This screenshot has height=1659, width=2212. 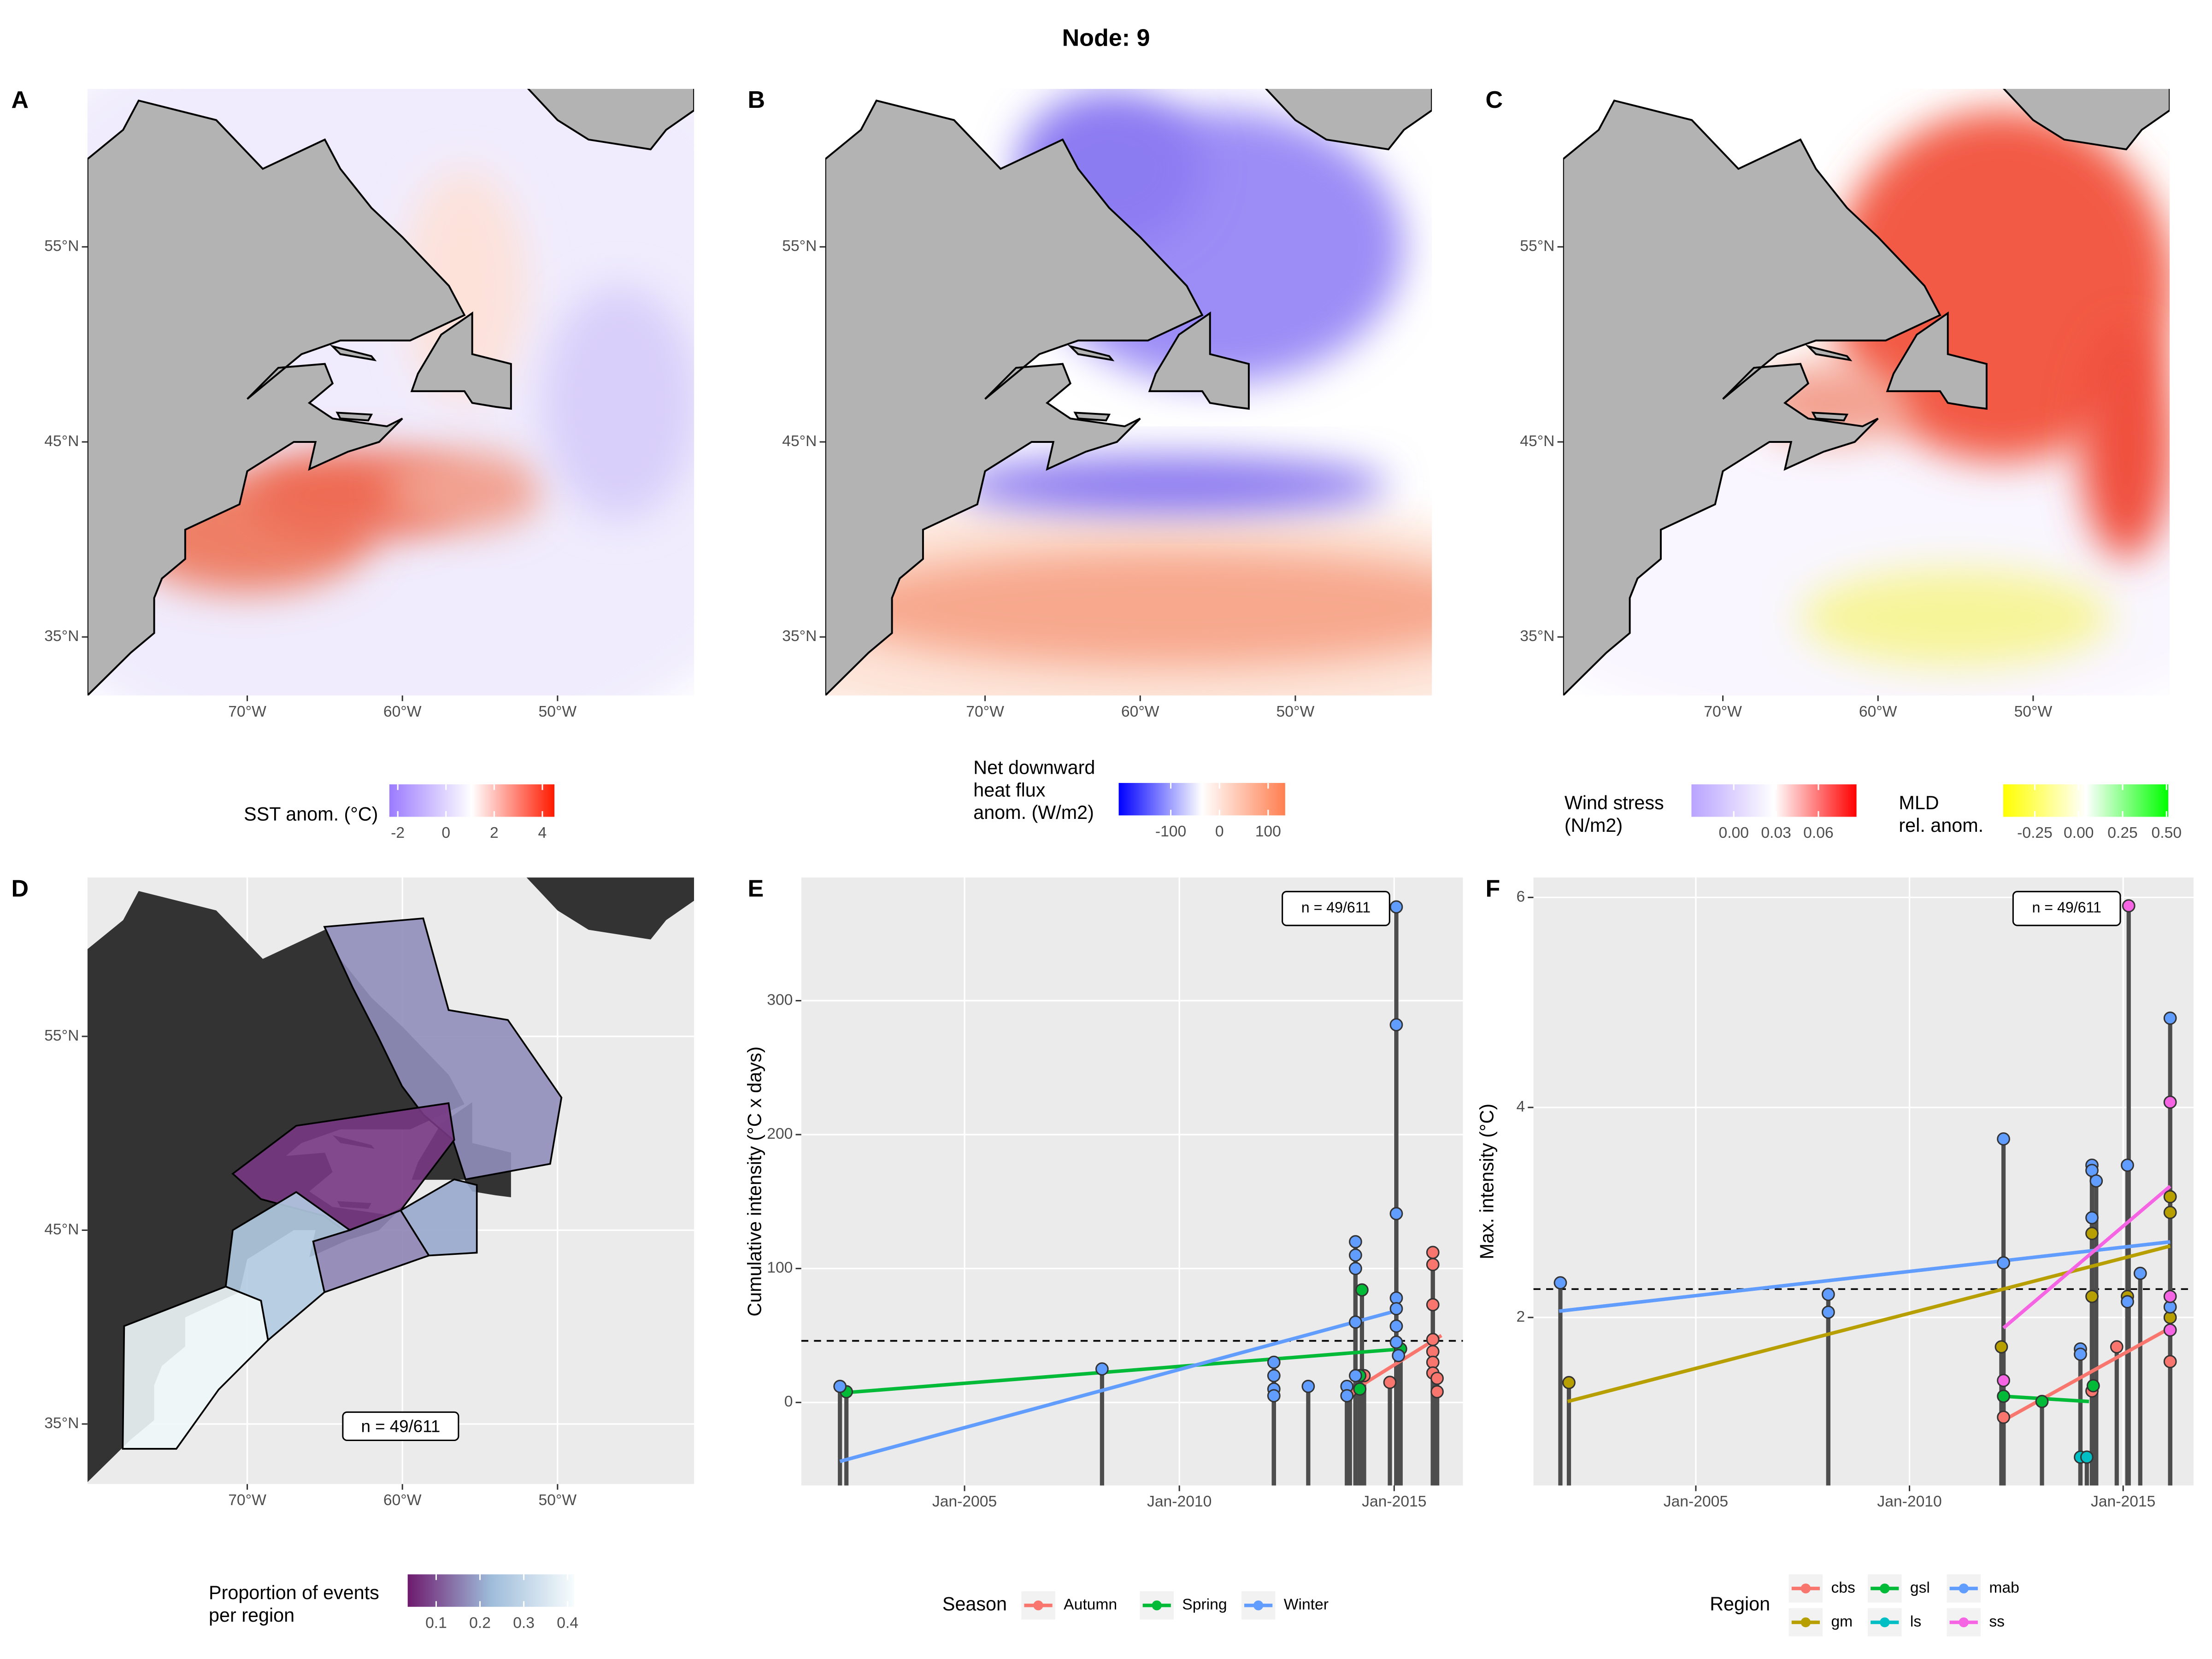 What do you see at coordinates (974, 1604) in the screenshot?
I see `legend-title: Season` at bounding box center [974, 1604].